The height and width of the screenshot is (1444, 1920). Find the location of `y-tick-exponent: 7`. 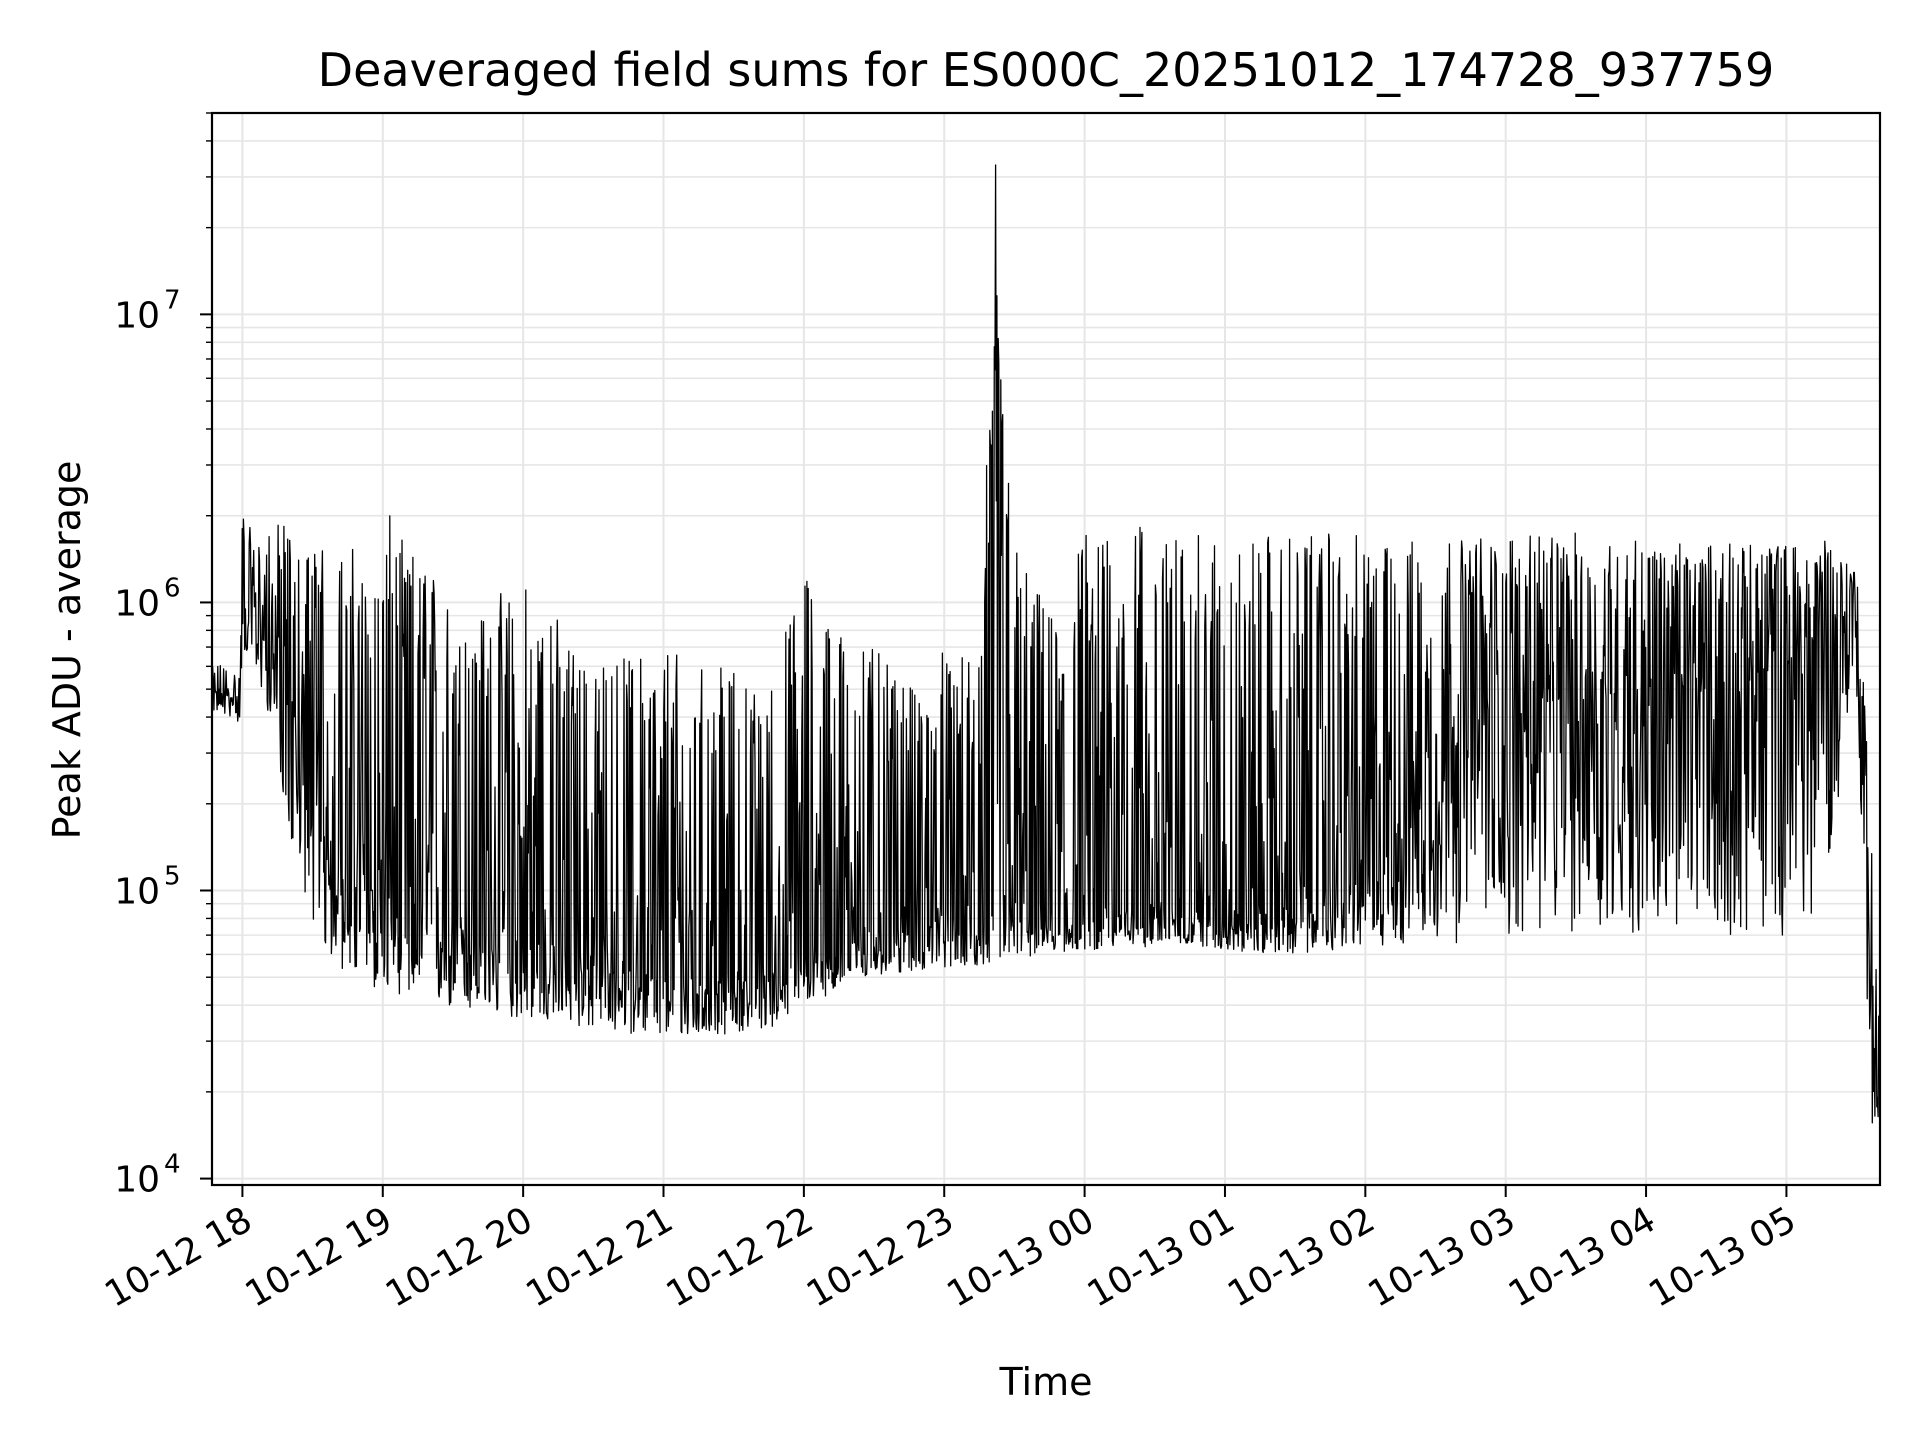

y-tick-exponent: 7 is located at coordinates (172, 300).